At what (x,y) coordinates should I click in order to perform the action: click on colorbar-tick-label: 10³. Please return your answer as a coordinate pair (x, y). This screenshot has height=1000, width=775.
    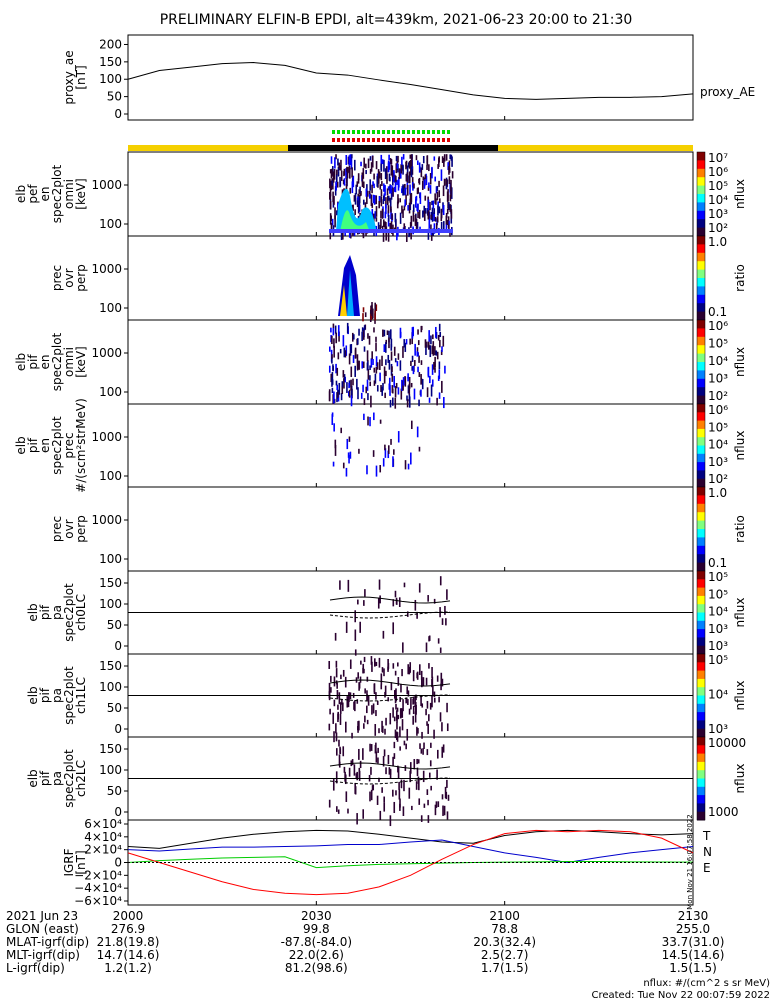
    Looking at the image, I should click on (718, 214).